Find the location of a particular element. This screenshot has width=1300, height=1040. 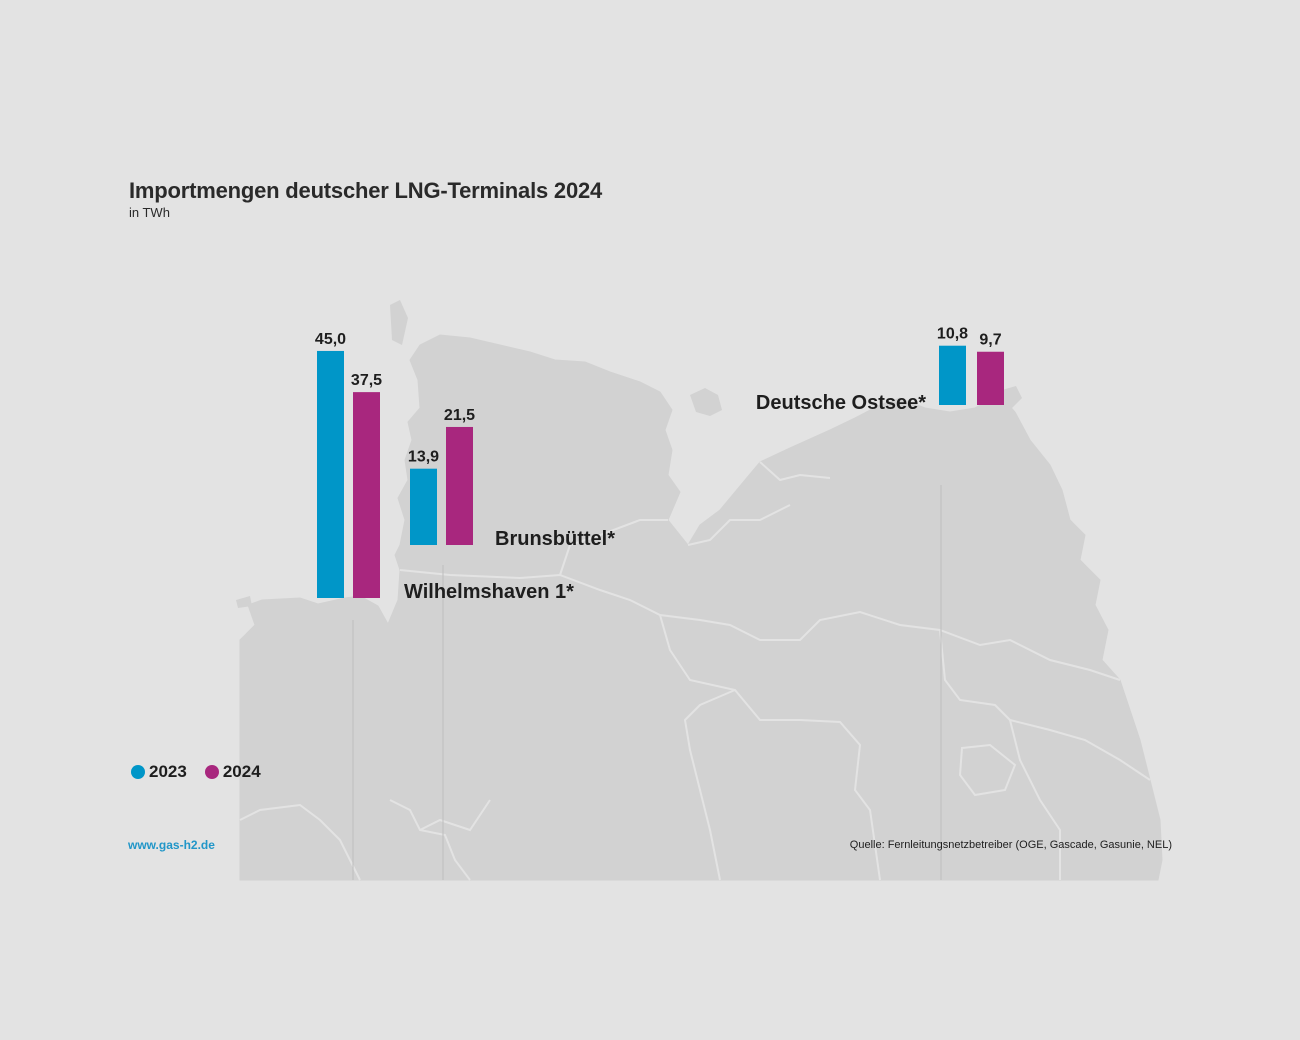

bar-brunsb-ttel-2023 is located at coordinates (423, 506).